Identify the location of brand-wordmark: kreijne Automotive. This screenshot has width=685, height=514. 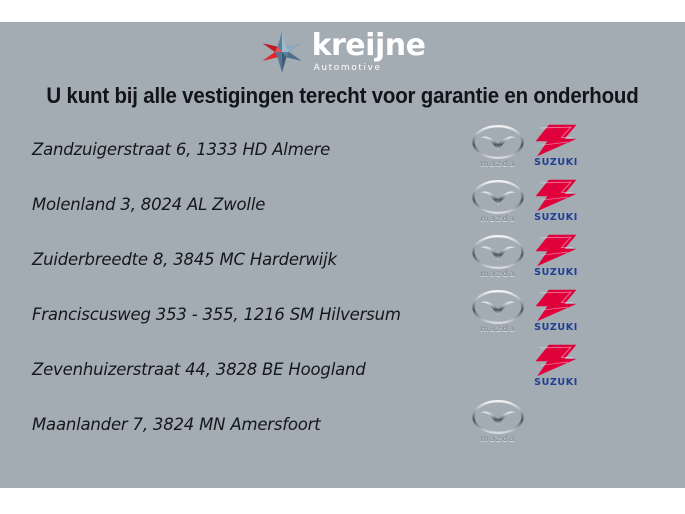
(369, 52).